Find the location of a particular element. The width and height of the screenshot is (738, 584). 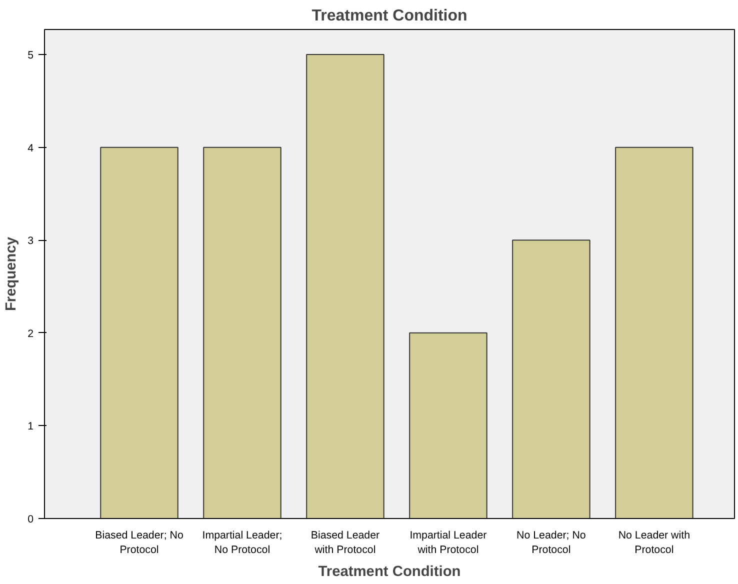

y-tick-label: 3 is located at coordinates (31, 241).